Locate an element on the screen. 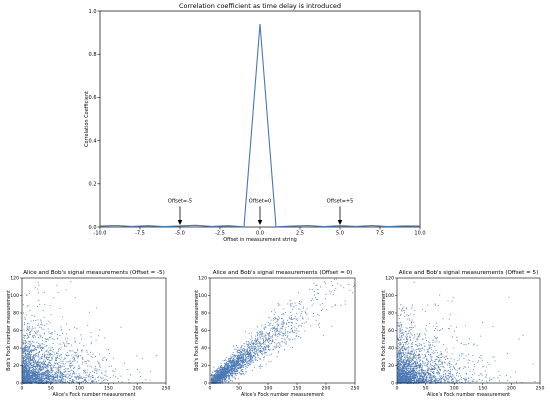  y-tick-label: 20 is located at coordinates (204, 366).